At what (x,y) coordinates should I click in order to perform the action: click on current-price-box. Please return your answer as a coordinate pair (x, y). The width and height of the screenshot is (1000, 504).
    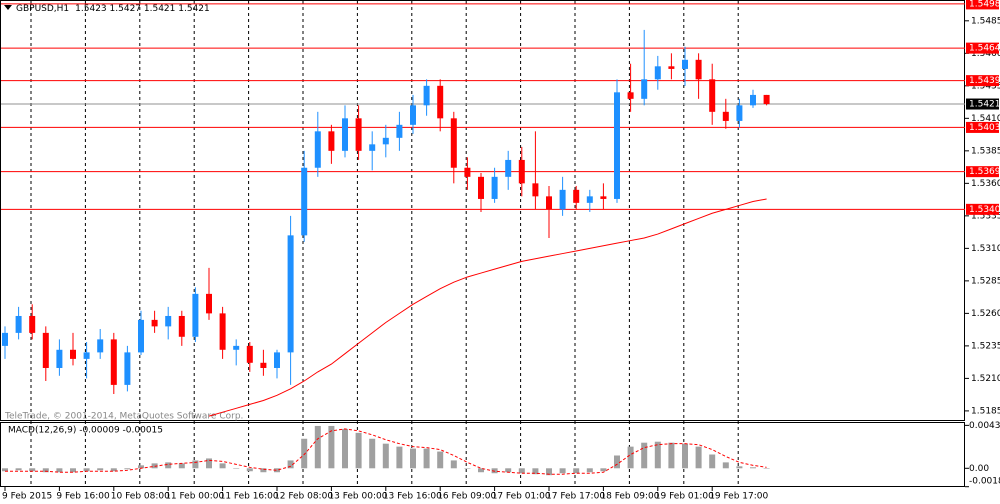
    Looking at the image, I should click on (982, 104).